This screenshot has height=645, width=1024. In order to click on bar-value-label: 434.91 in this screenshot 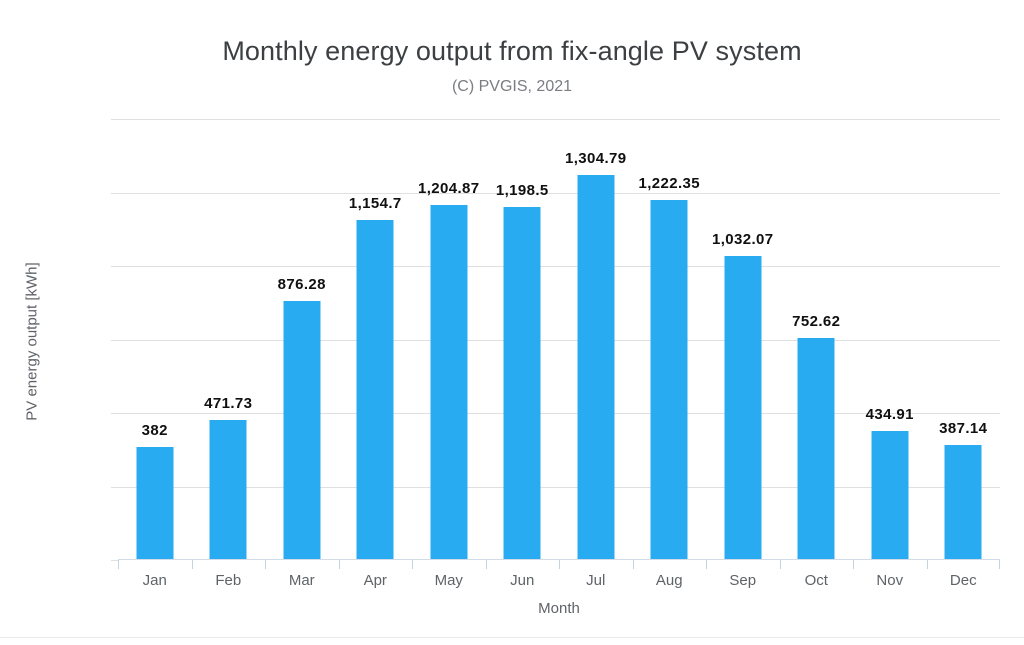, I will do `click(889, 415)`.